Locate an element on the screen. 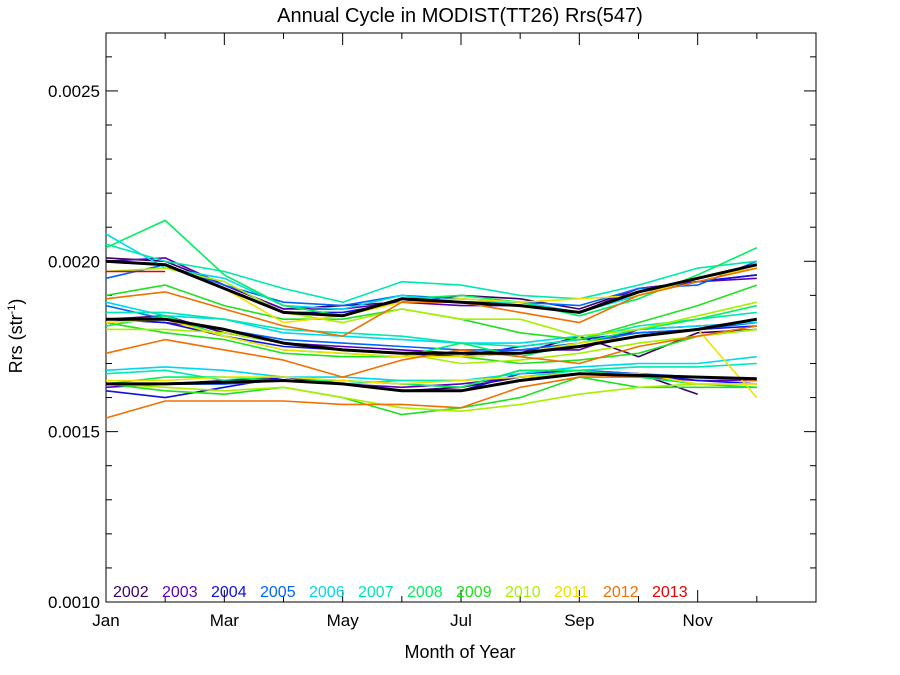 This screenshot has height=675, width=900. y-axis-label: Rrs (str-1) is located at coordinates (16, 336).